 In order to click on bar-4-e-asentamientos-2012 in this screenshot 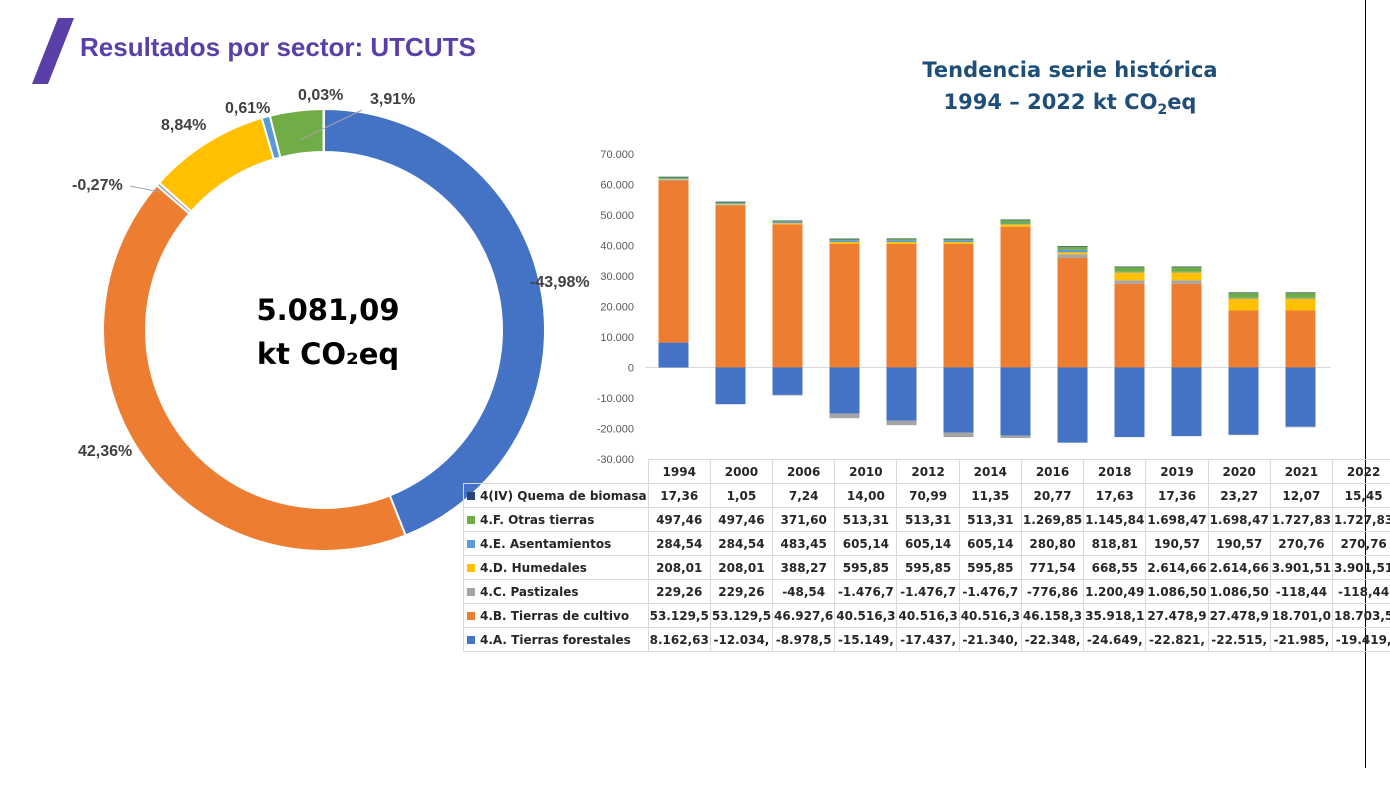, I will do `click(901, 241)`.